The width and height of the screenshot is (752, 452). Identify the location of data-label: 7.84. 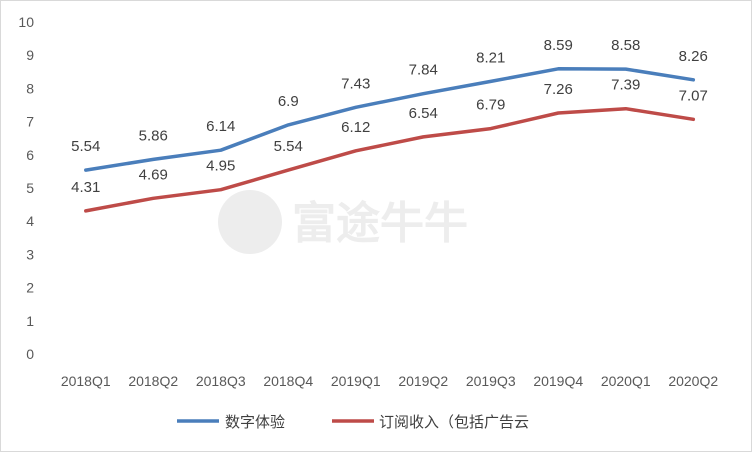
(423, 70).